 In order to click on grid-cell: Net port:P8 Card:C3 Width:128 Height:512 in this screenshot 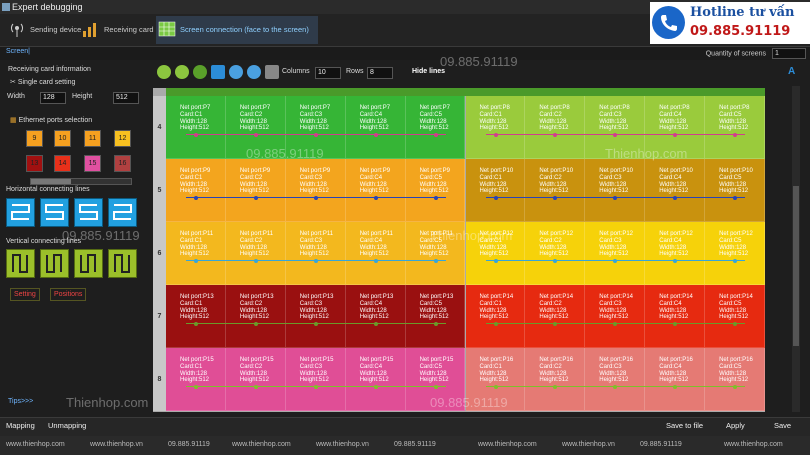, I will do `click(615, 127)`.